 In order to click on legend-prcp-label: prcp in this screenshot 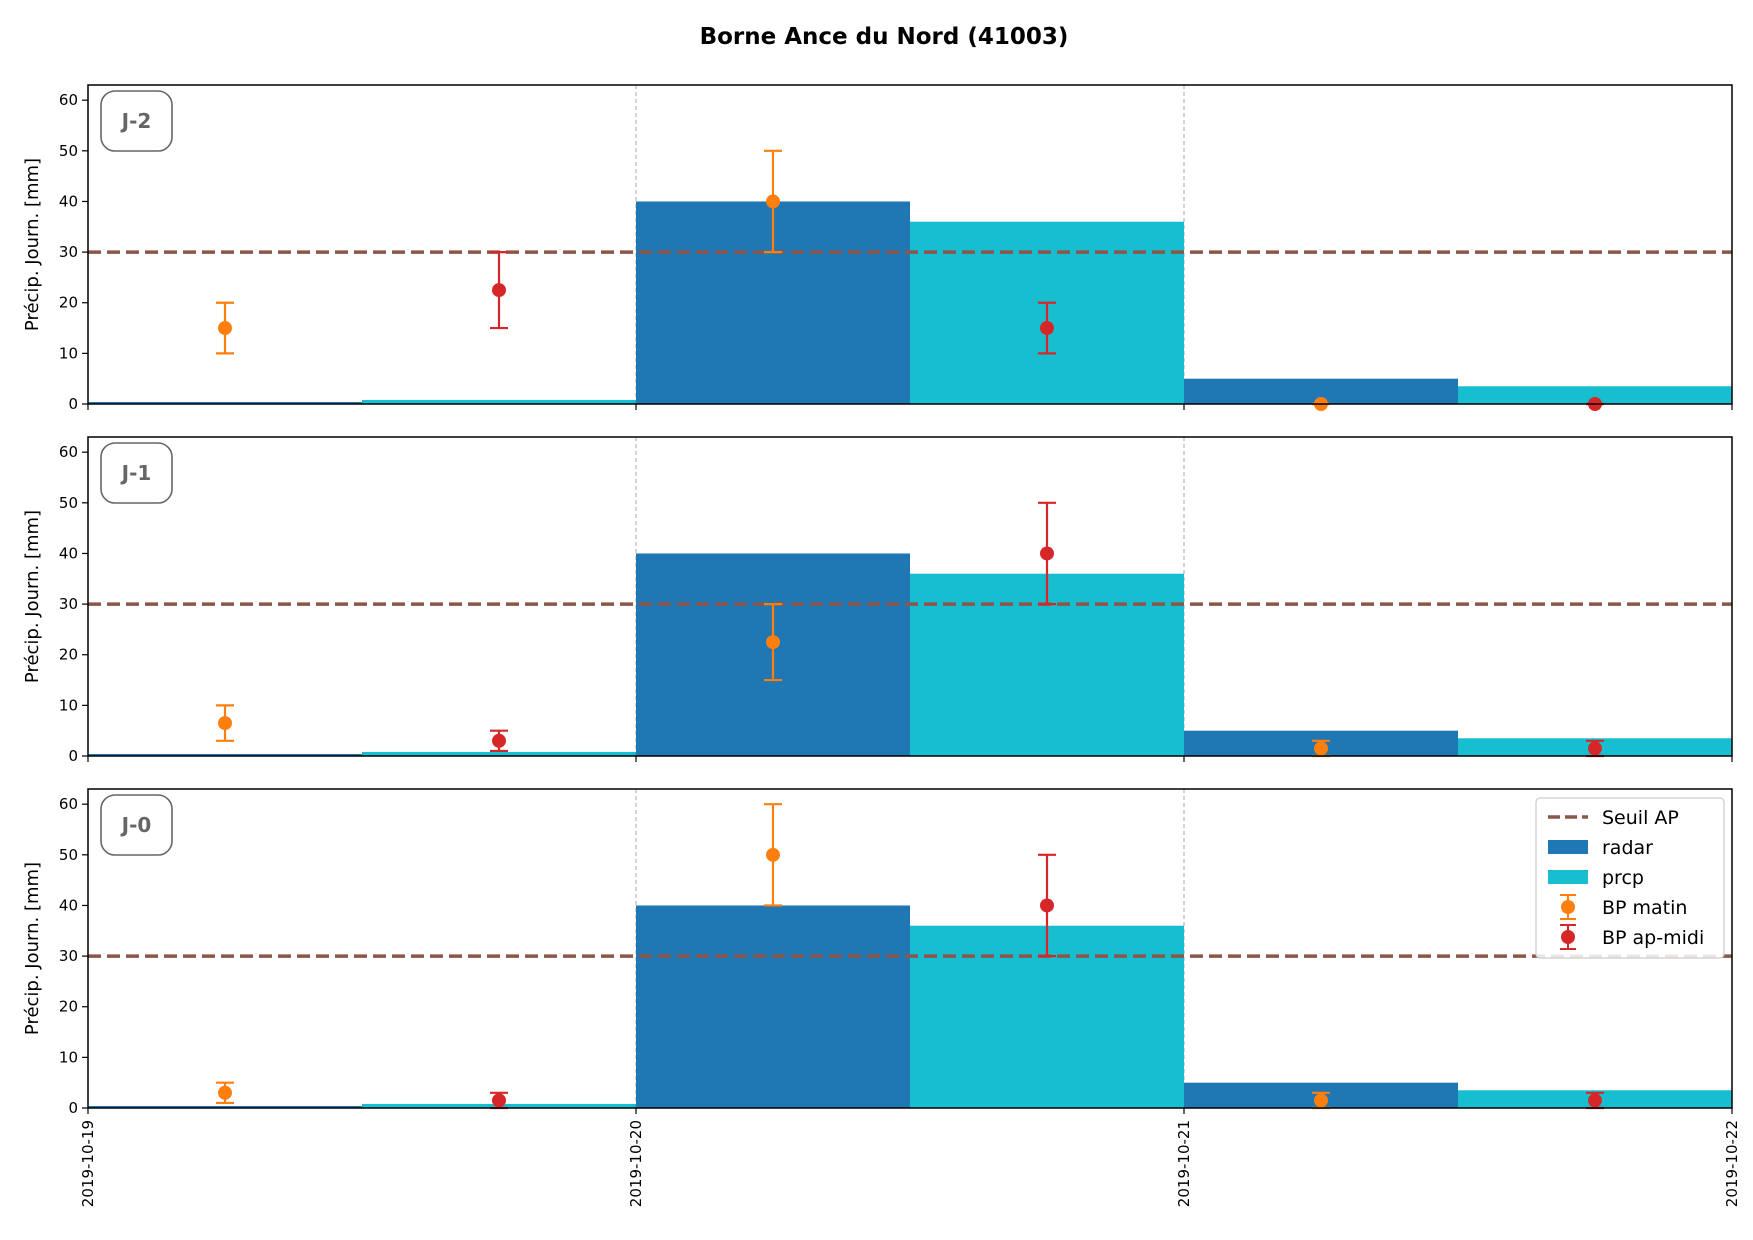, I will do `click(1623, 878)`.